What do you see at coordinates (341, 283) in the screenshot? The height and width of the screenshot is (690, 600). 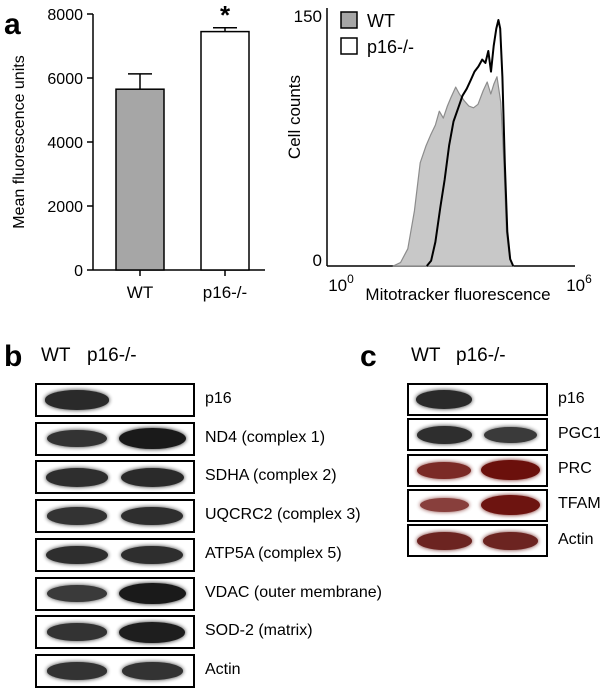 I see `hist-x-tick-label: 10⁰` at bounding box center [341, 283].